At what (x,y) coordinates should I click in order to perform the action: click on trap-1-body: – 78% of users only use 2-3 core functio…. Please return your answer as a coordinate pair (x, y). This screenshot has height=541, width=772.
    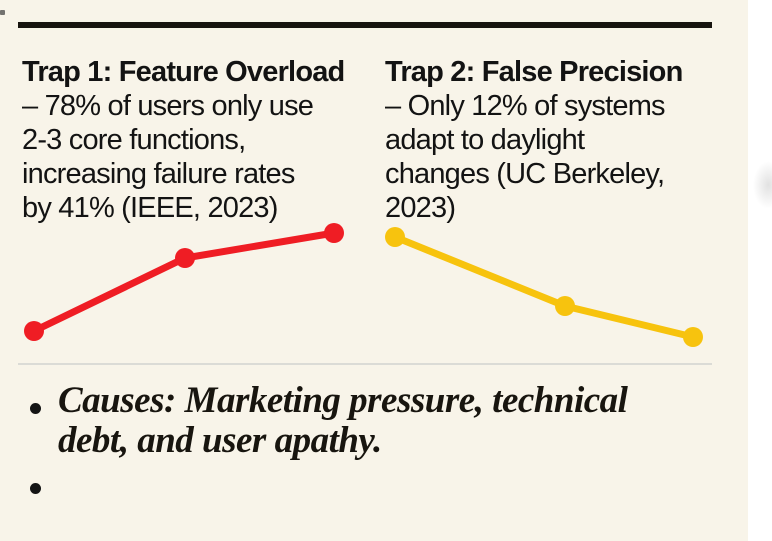
    Looking at the image, I should click on (168, 157).